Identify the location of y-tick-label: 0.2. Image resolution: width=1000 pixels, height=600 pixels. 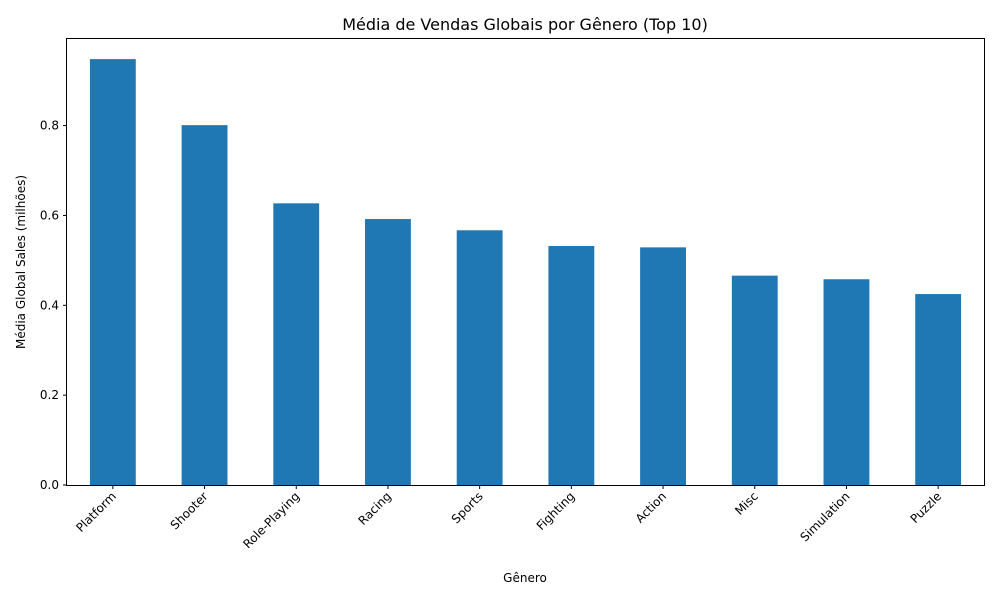
(49, 395).